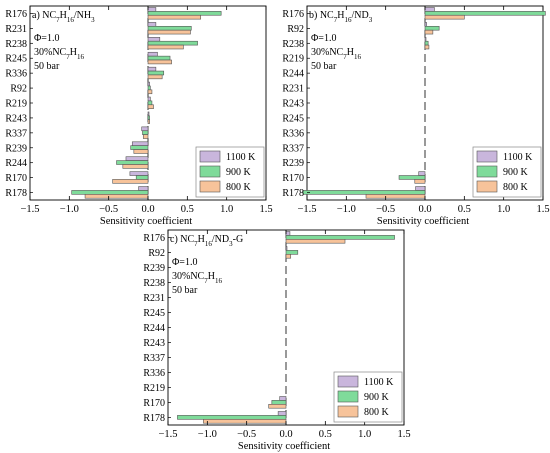 Image resolution: width=550 pixels, height=453 pixels. Describe the element at coordinates (427, 47) in the screenshot. I see `bar-r238-800k` at that location.